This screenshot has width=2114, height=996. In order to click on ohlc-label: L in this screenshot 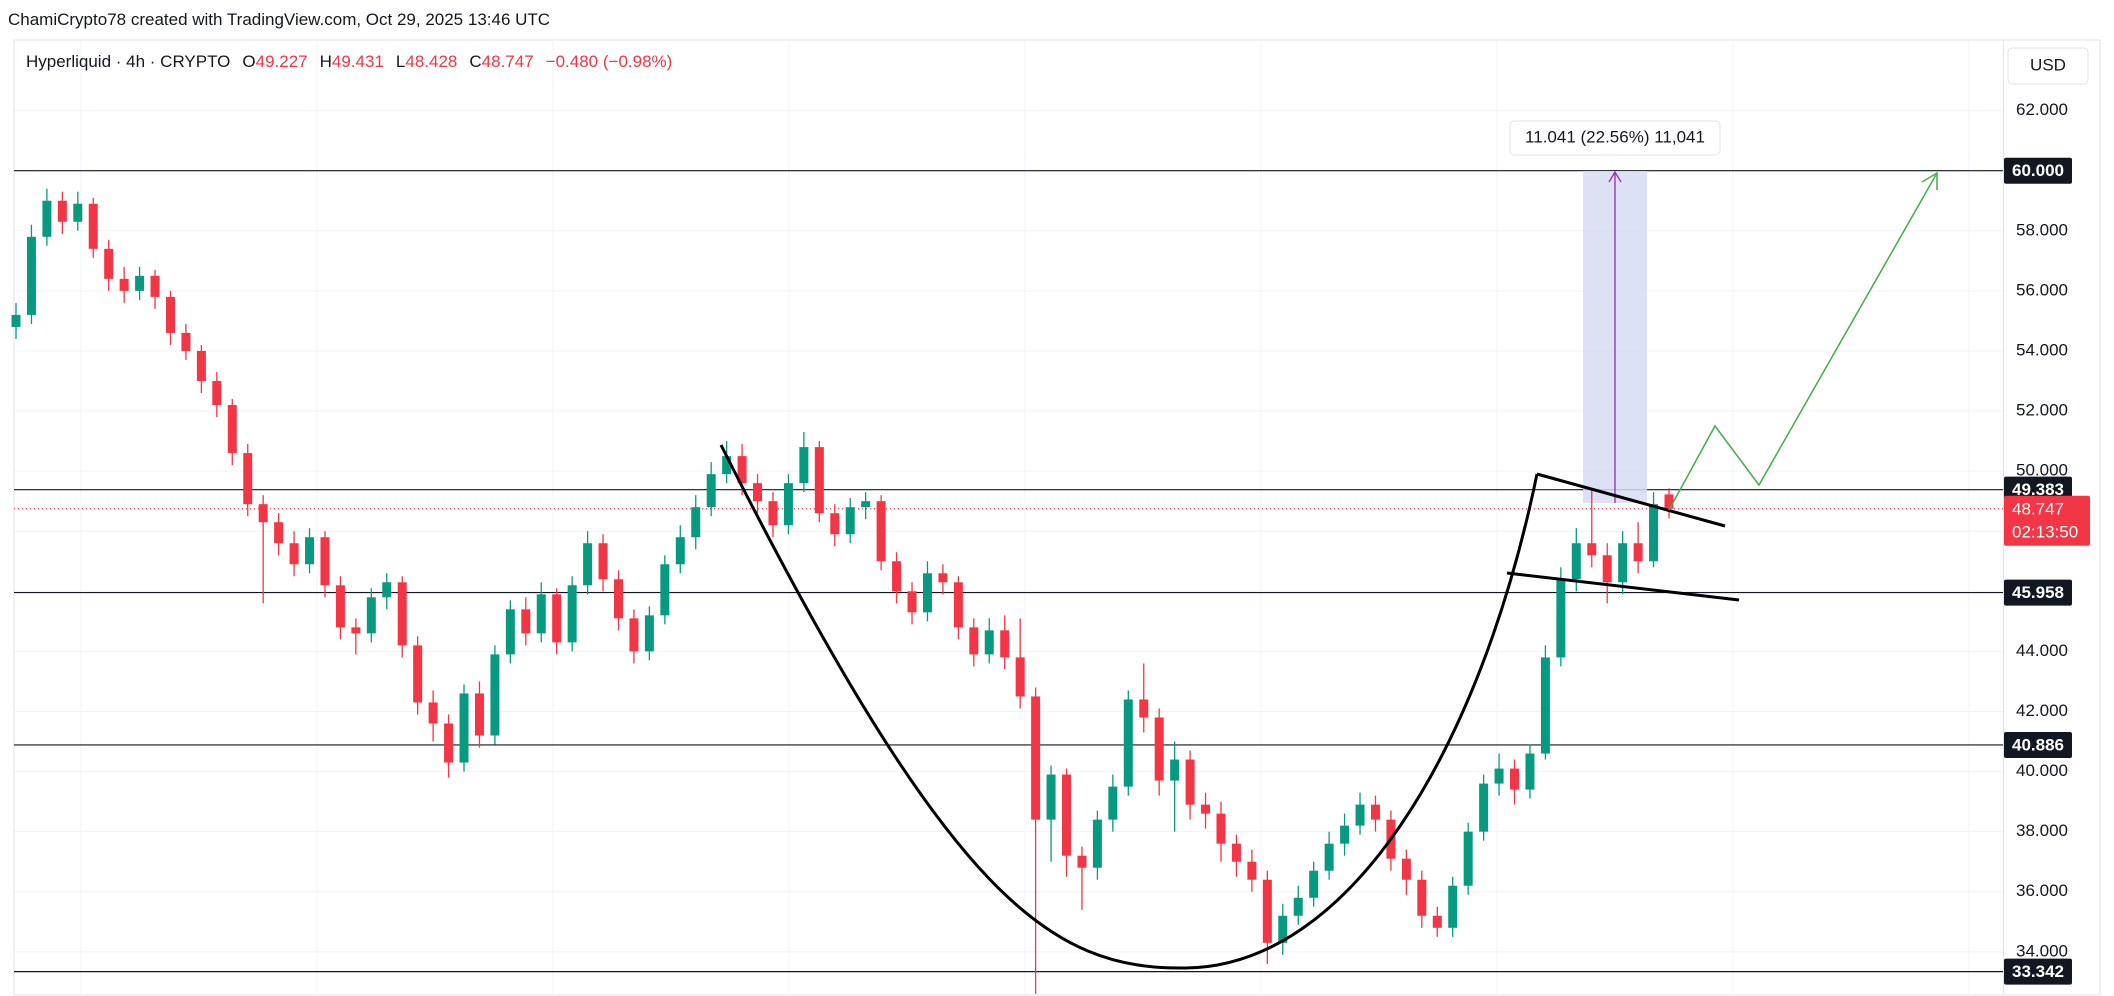, I will do `click(400, 61)`.